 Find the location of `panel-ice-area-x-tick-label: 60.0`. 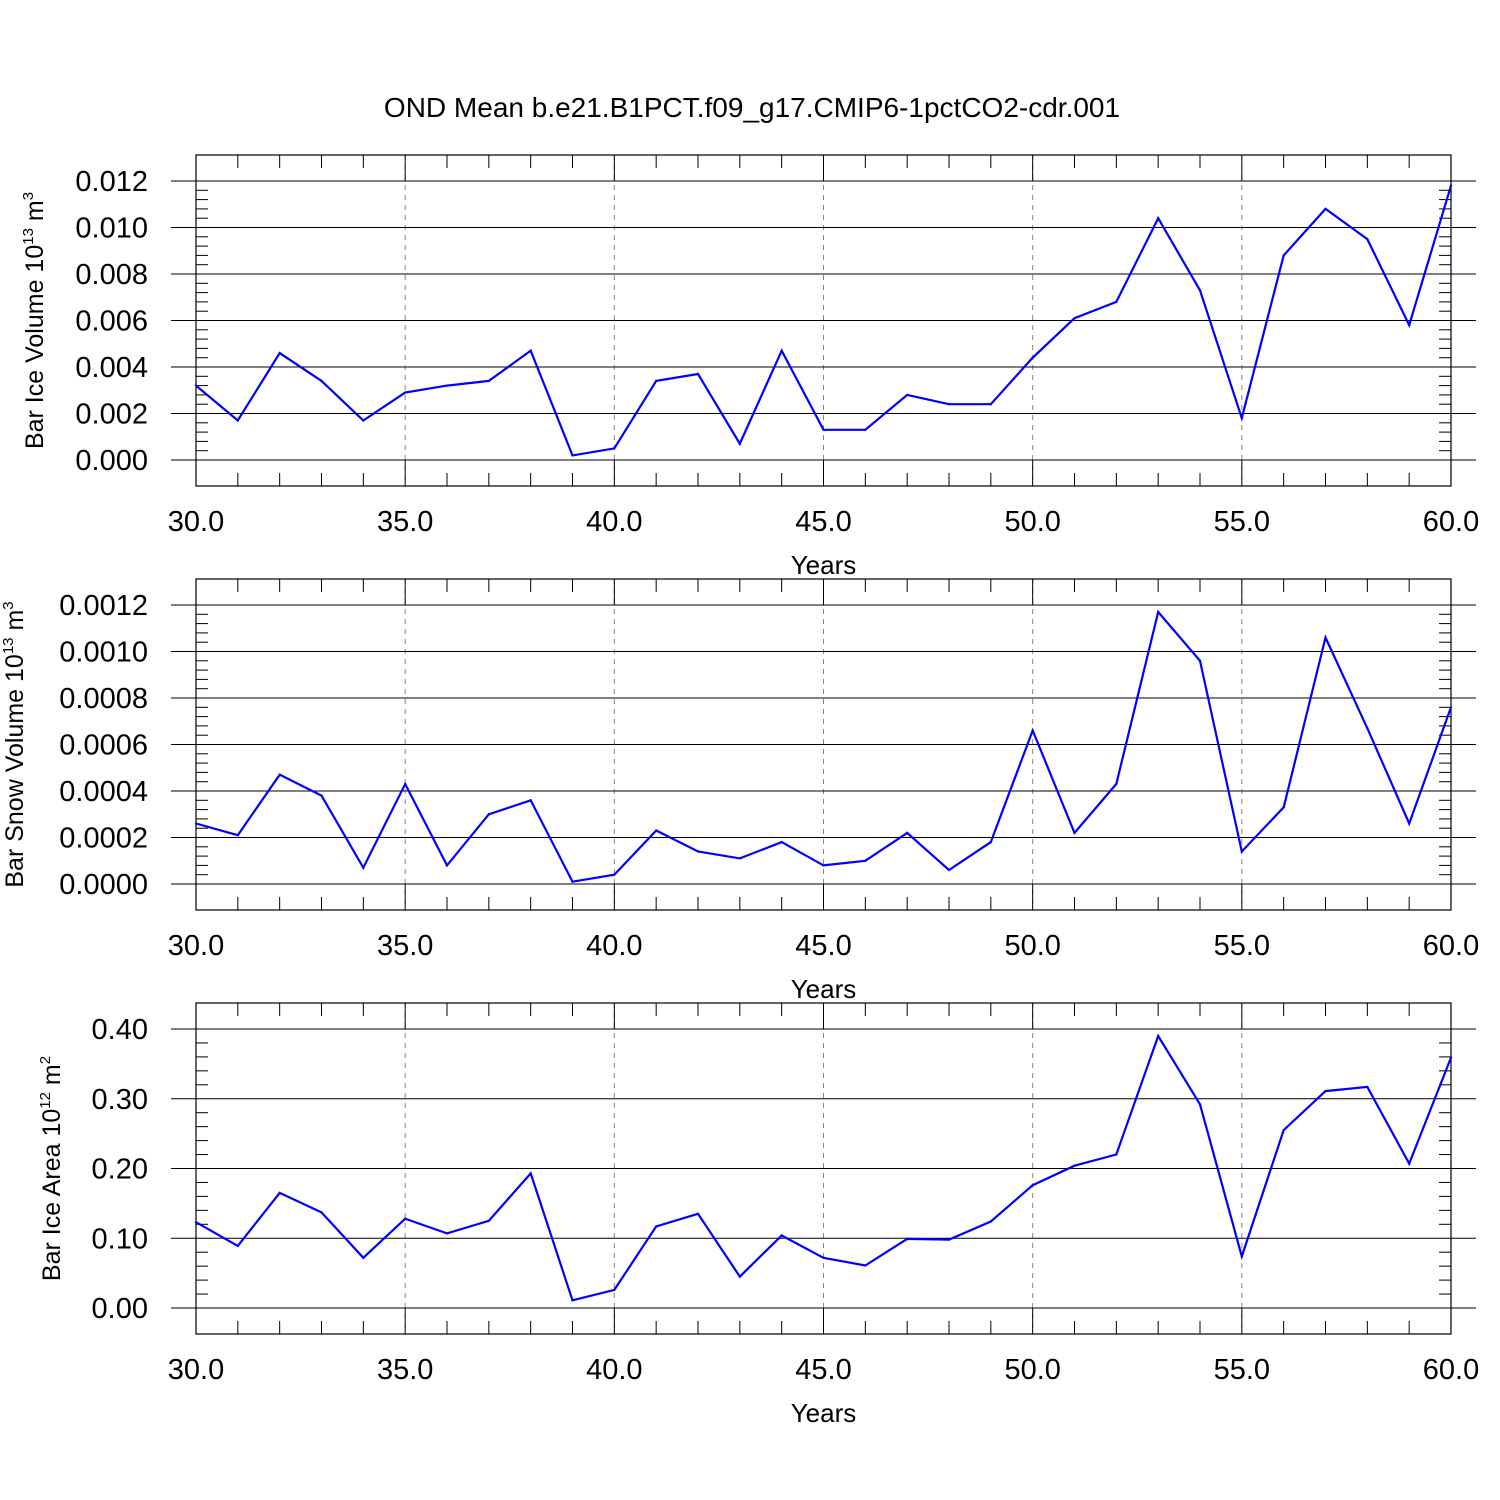

panel-ice-area-x-tick-label: 60.0 is located at coordinates (1451, 1370).